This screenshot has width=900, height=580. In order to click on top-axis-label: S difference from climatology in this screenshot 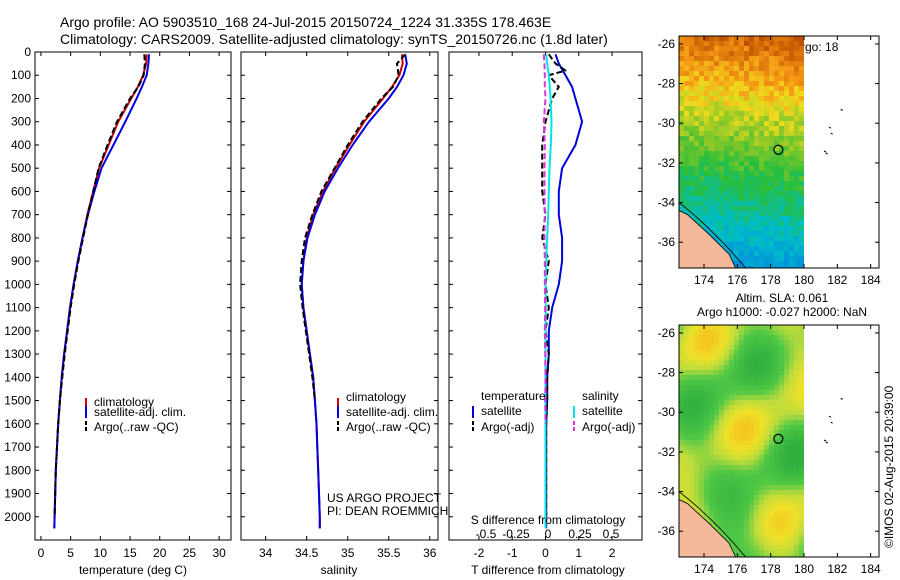, I will do `click(548, 520)`.